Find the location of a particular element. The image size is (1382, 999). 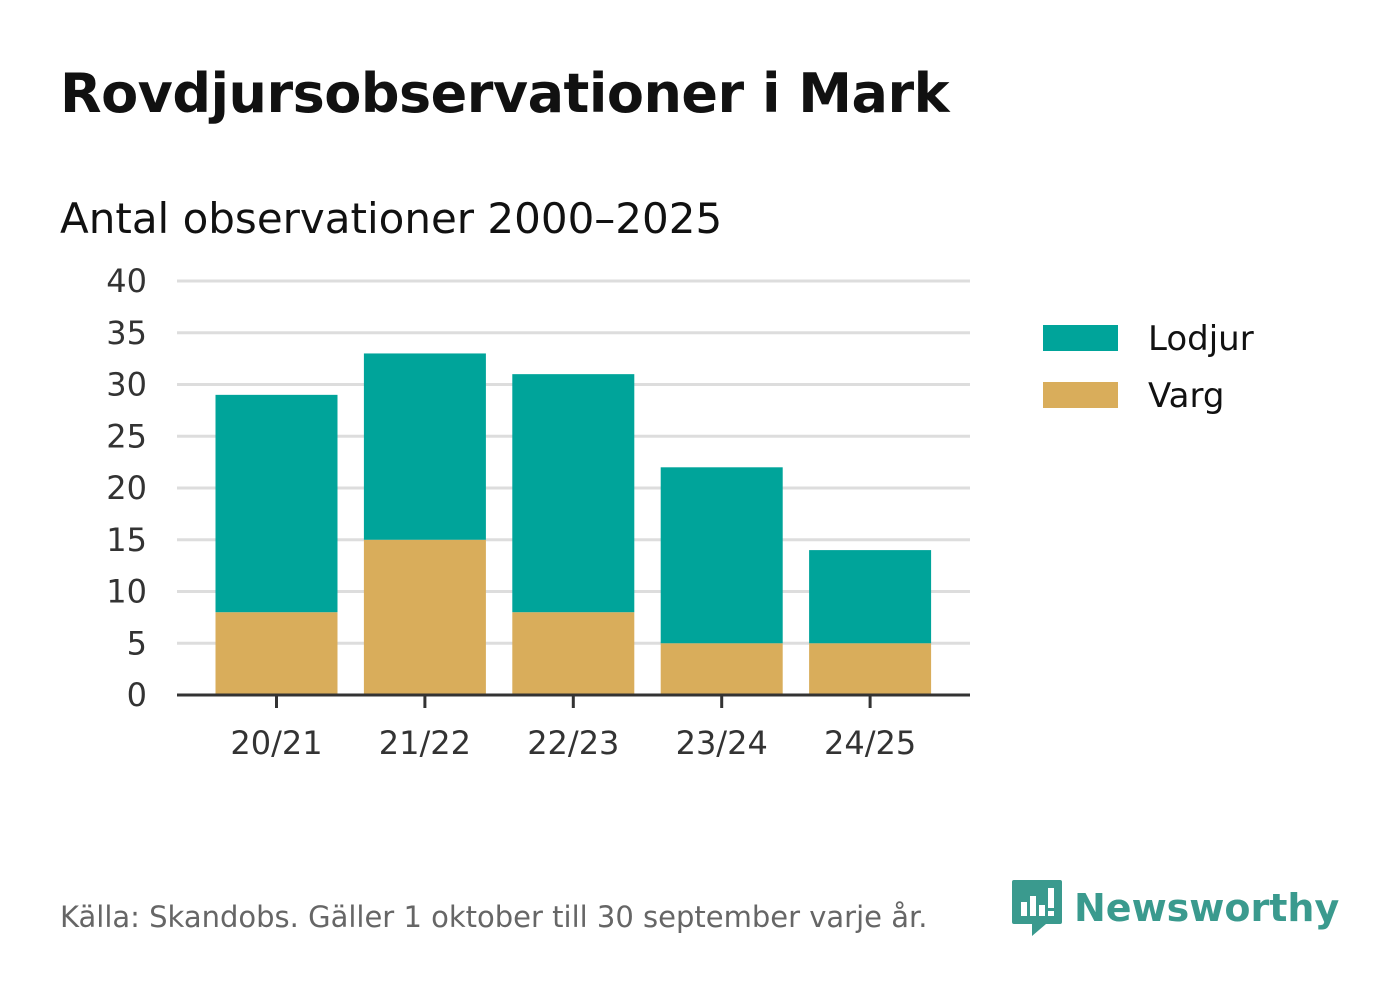

y-tick-label: 0 is located at coordinates (137, 695).